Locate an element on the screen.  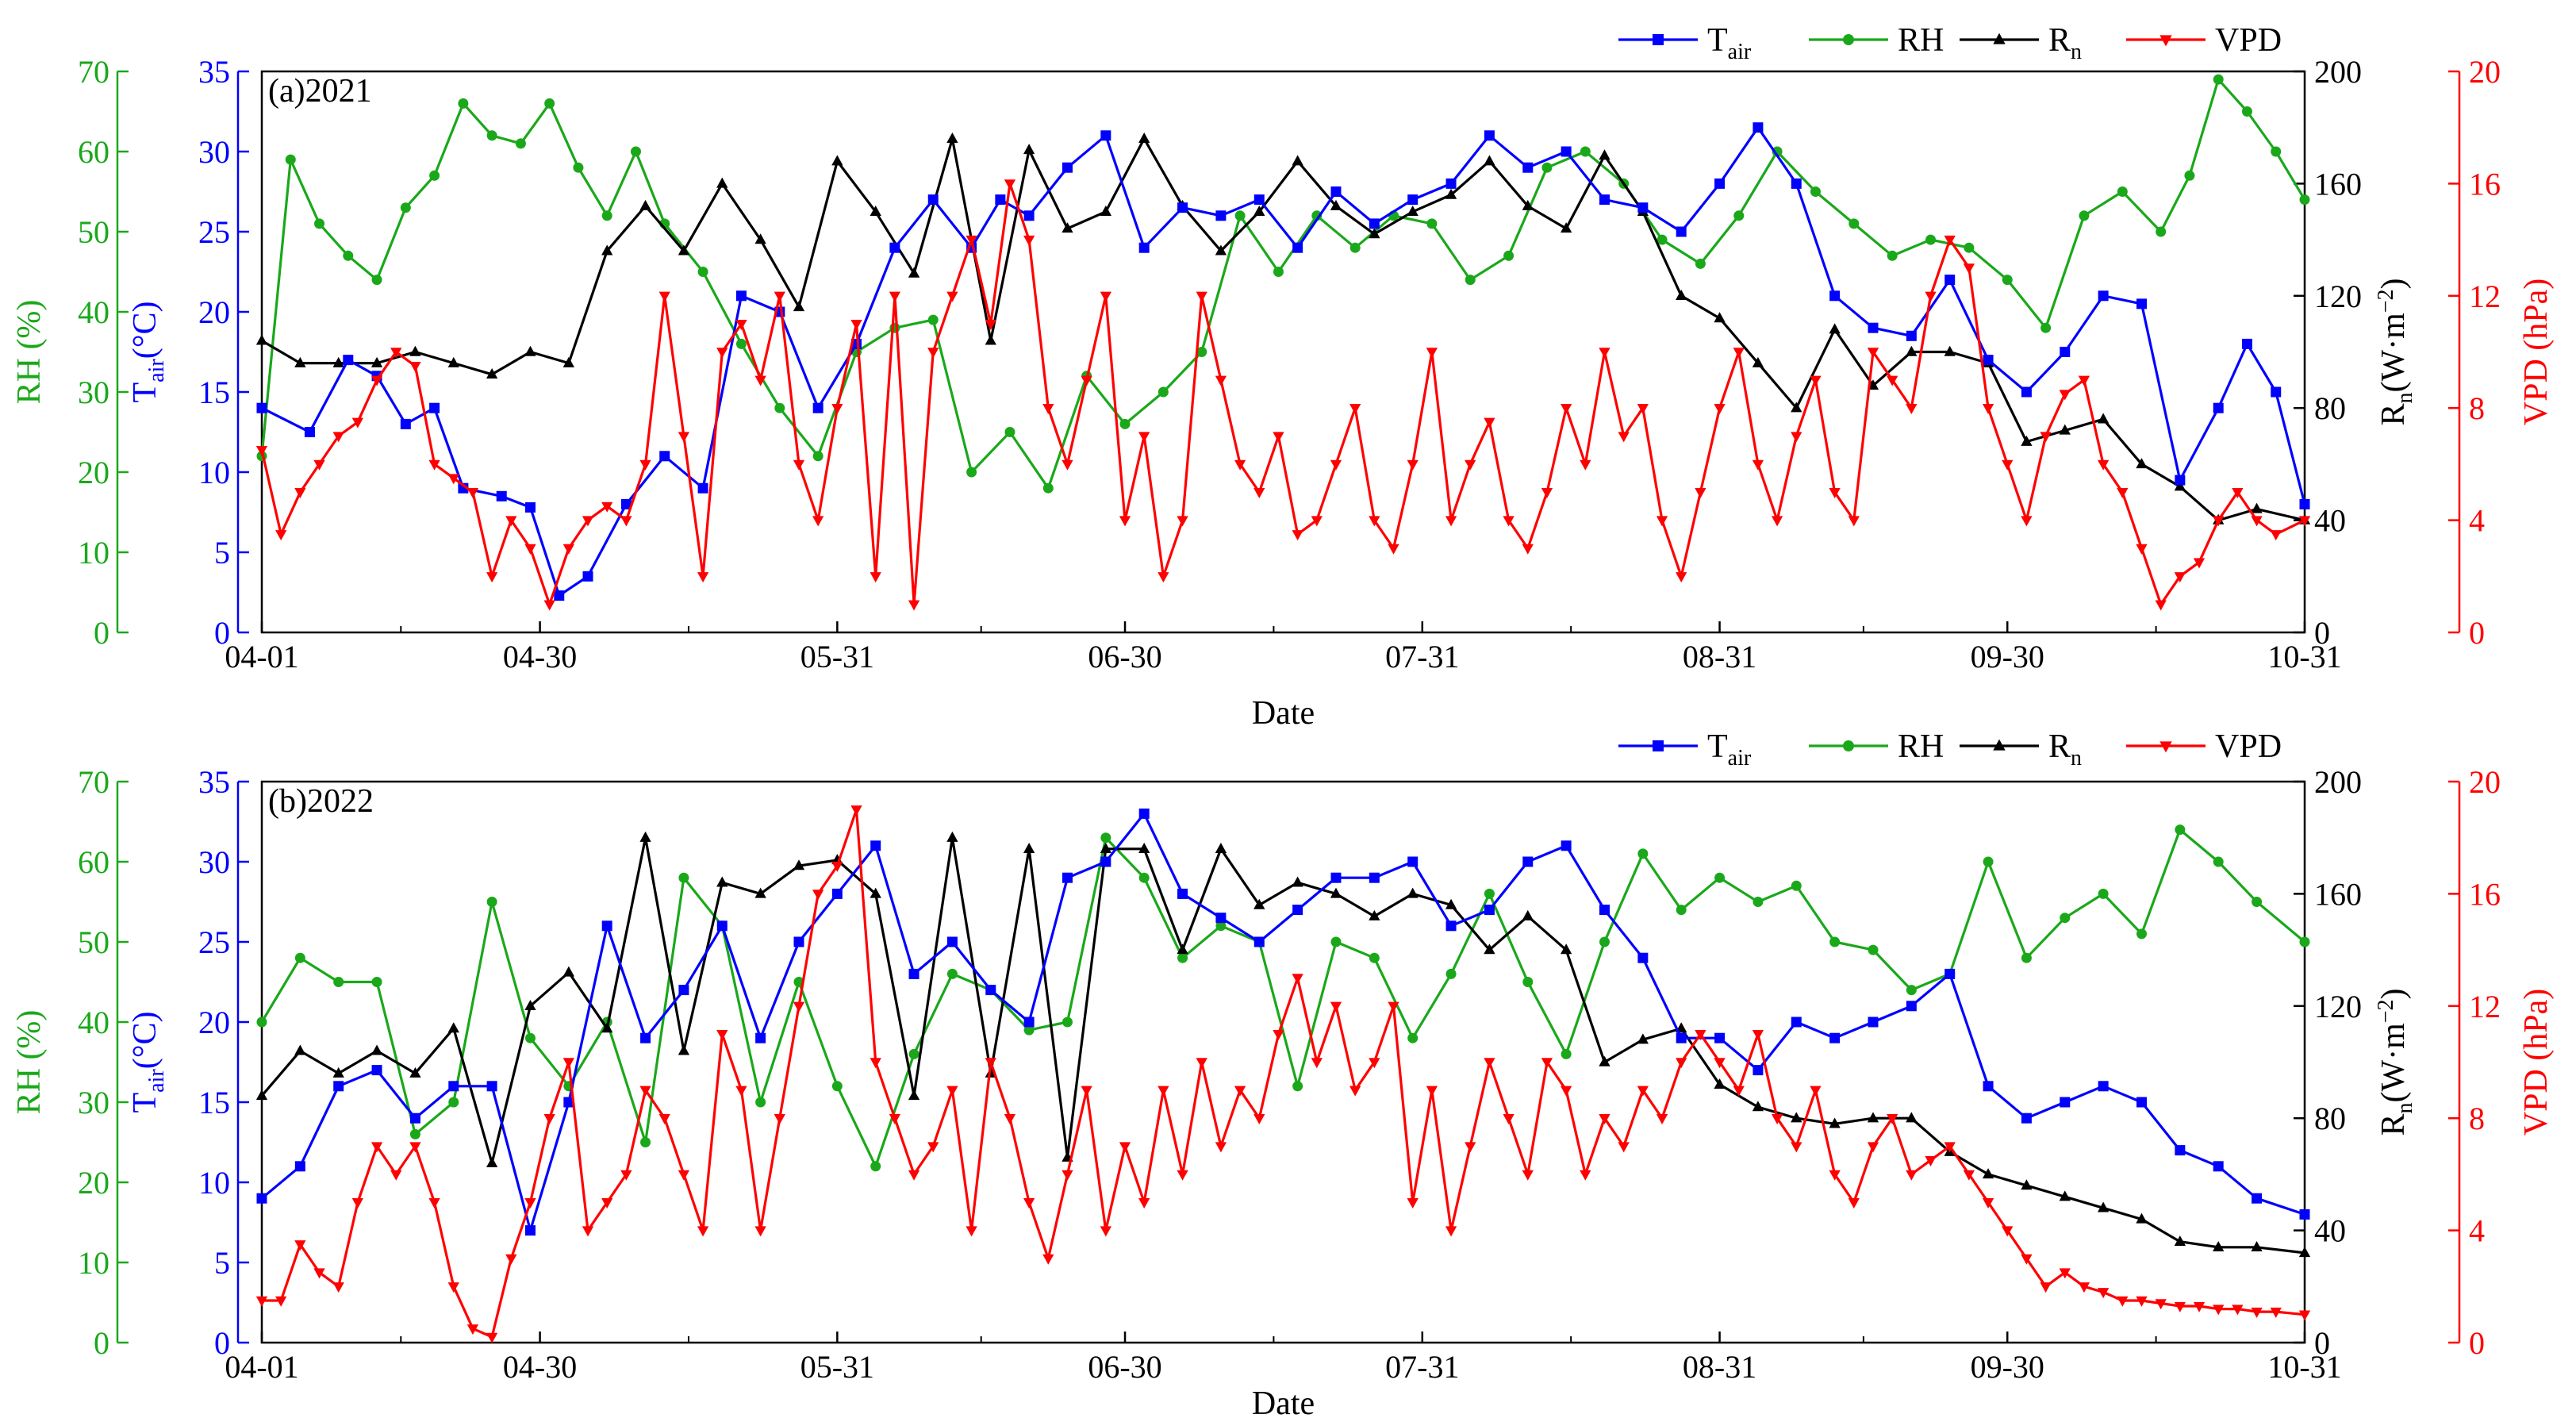
tair-tick-label: 10 is located at coordinates (214, 472).